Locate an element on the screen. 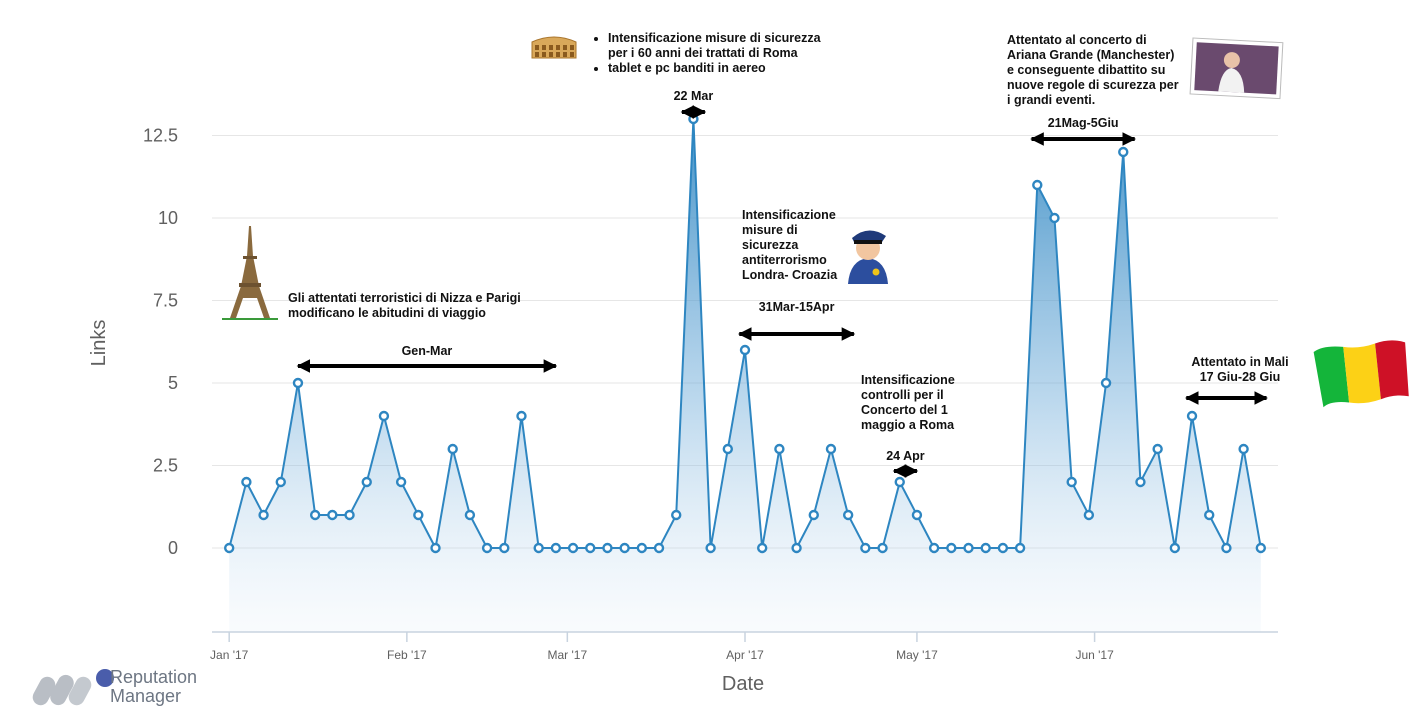 The image size is (1415, 713). annotation-bullet: tablet e pc banditi in aereo is located at coordinates (718, 68).